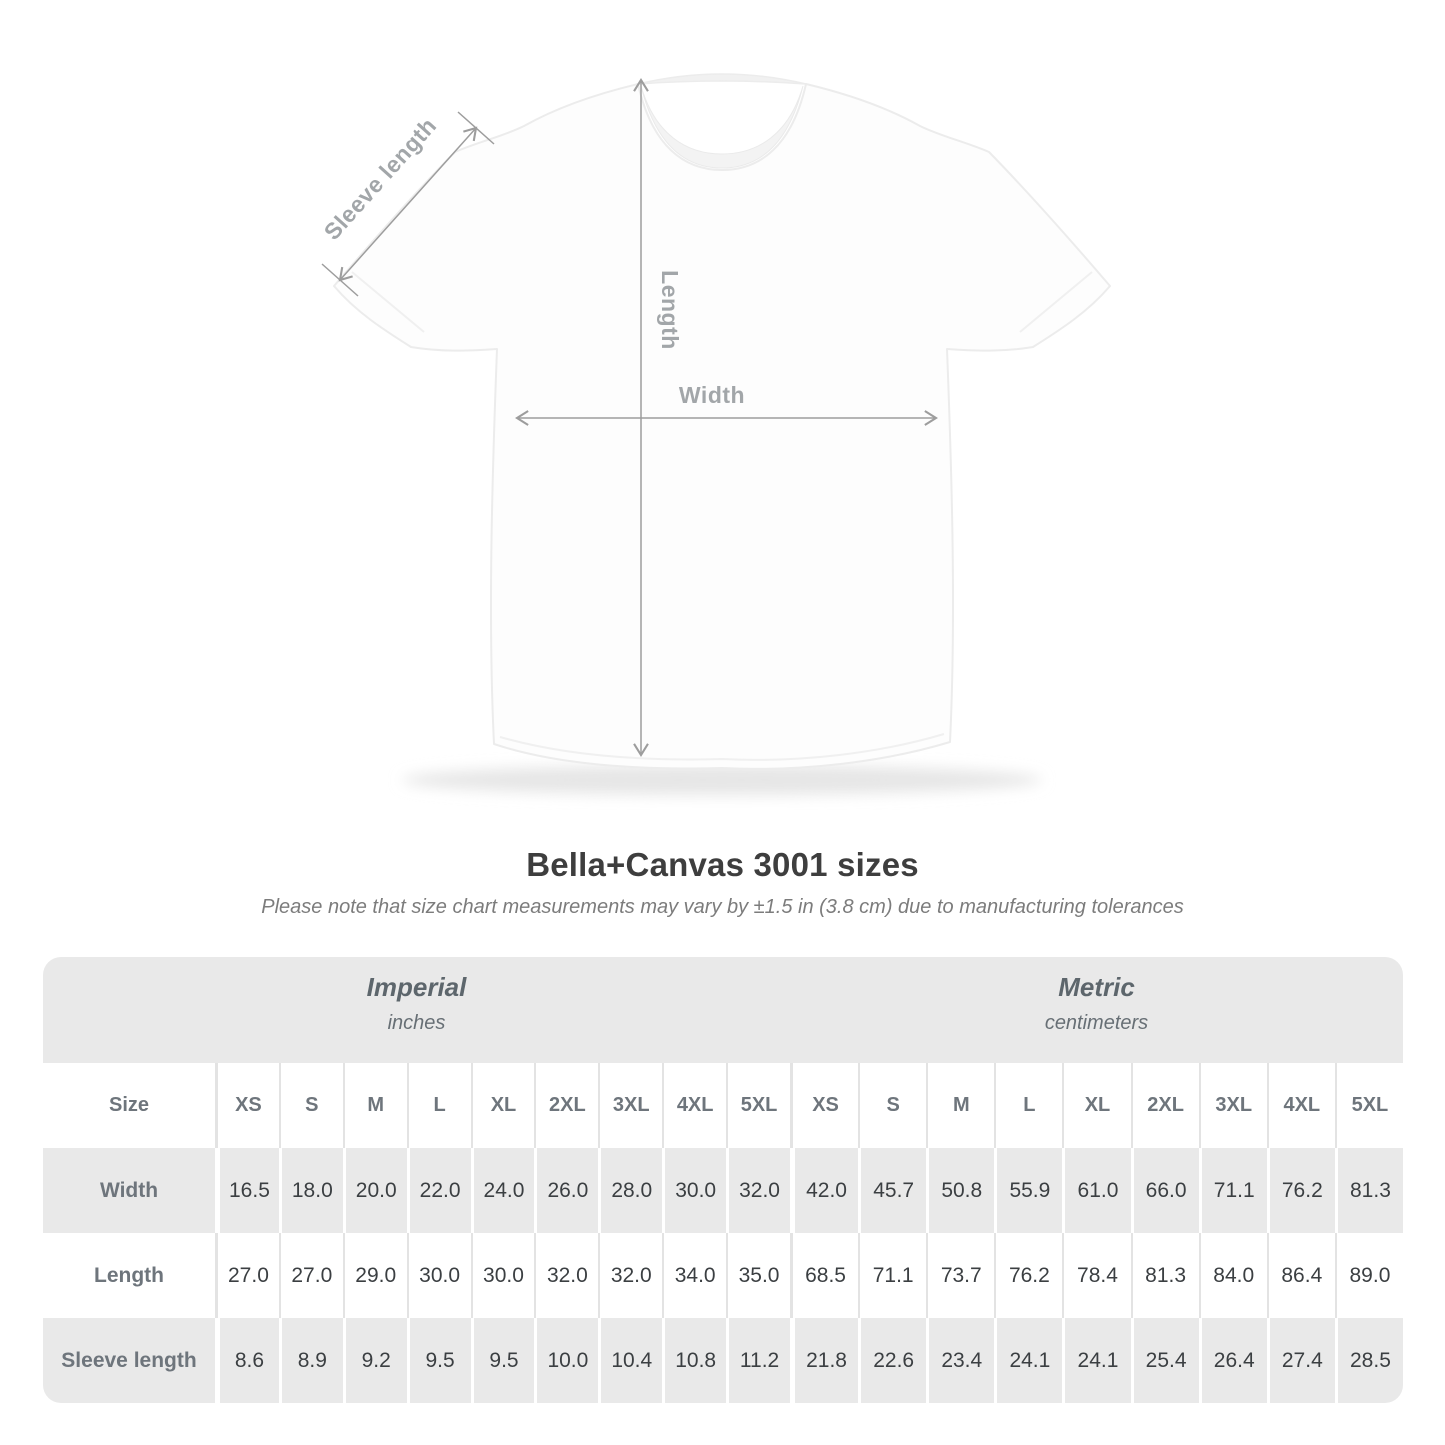  What do you see at coordinates (1300, 1360) in the screenshot?
I see `value-cell: 27.4` at bounding box center [1300, 1360].